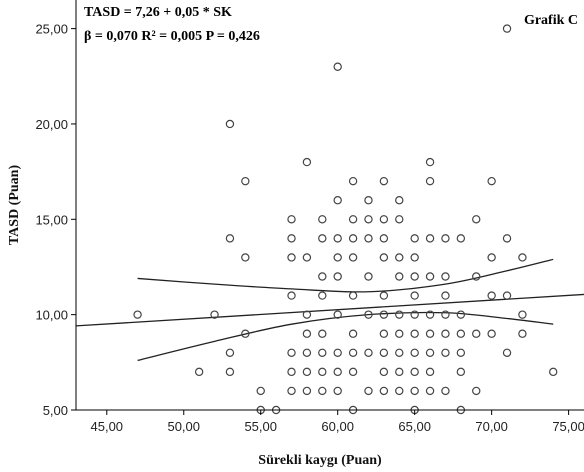  Describe the element at coordinates (345, 336) in the screenshot. I see `ci-lower-line` at that location.